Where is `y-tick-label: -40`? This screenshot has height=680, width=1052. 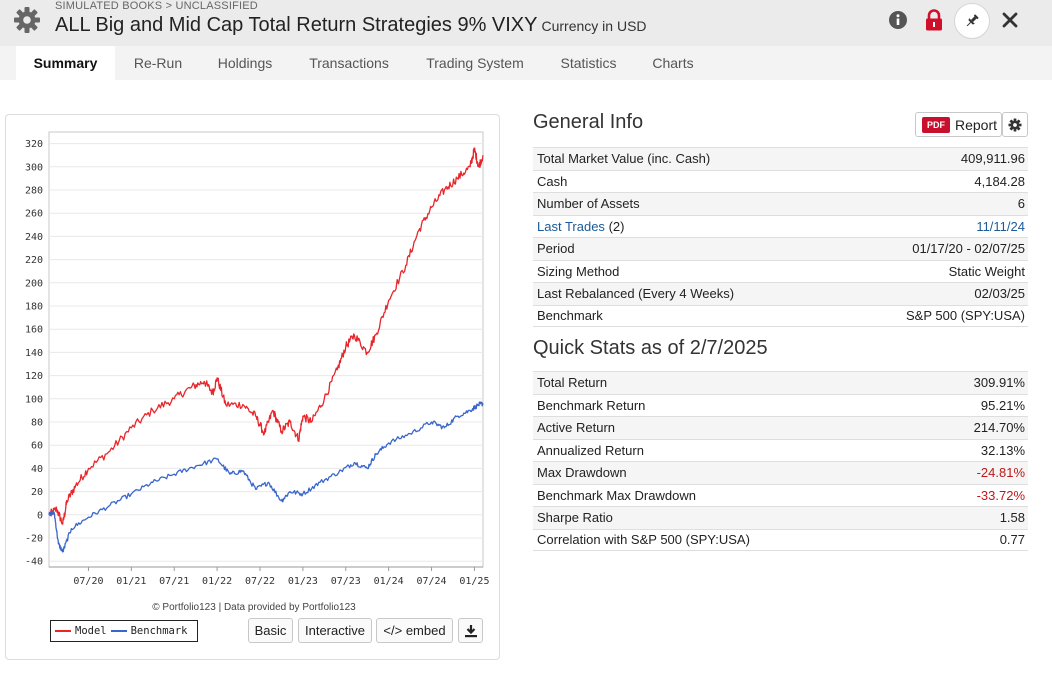
y-tick-label: -40 is located at coordinates (34, 562).